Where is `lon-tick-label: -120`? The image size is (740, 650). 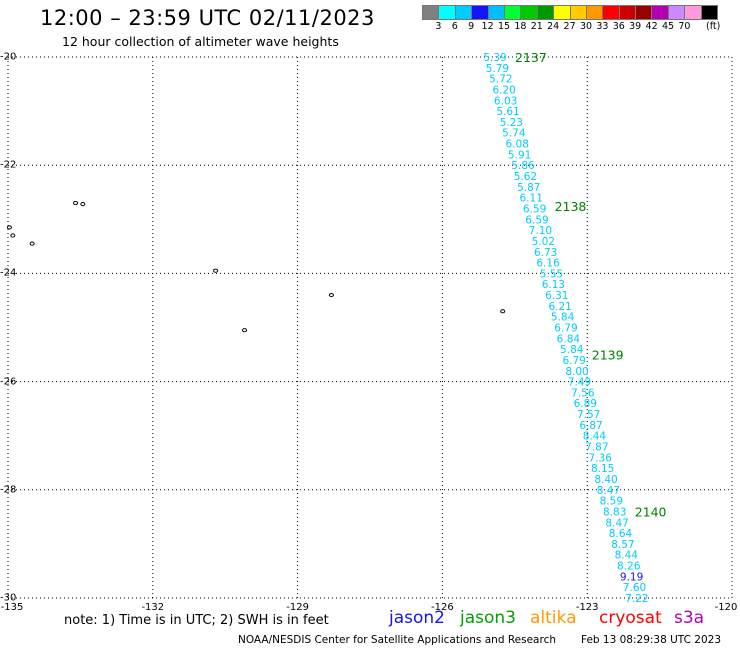
lon-tick-label: -120 is located at coordinates (726, 607).